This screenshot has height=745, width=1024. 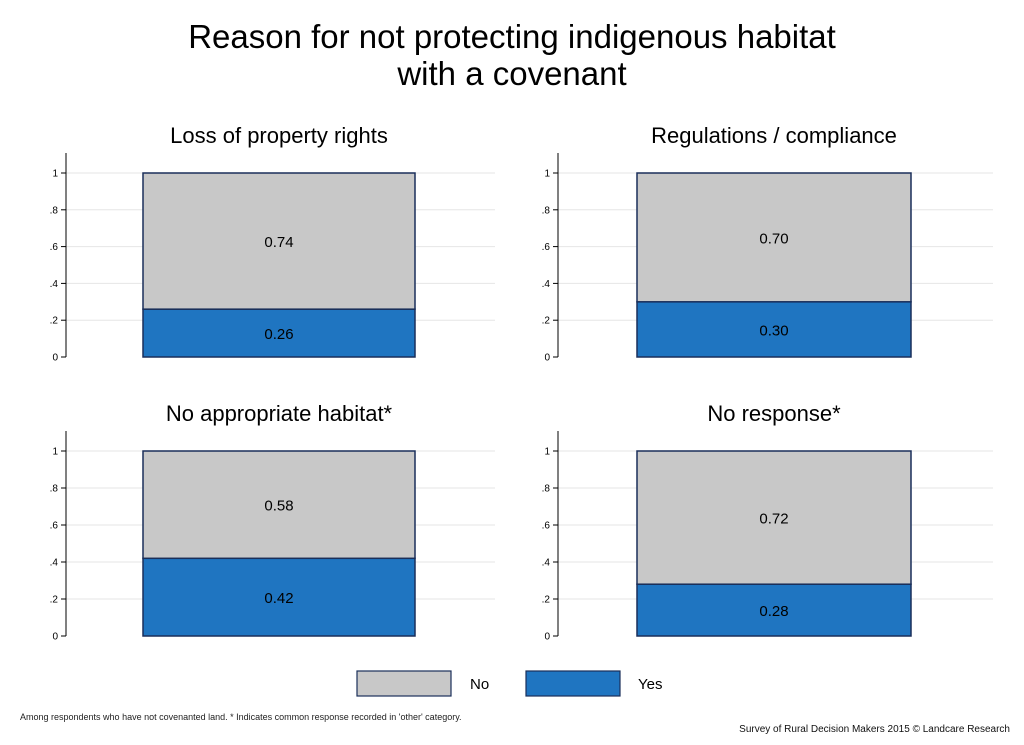 What do you see at coordinates (774, 413) in the screenshot?
I see `subplot-title: No response*` at bounding box center [774, 413].